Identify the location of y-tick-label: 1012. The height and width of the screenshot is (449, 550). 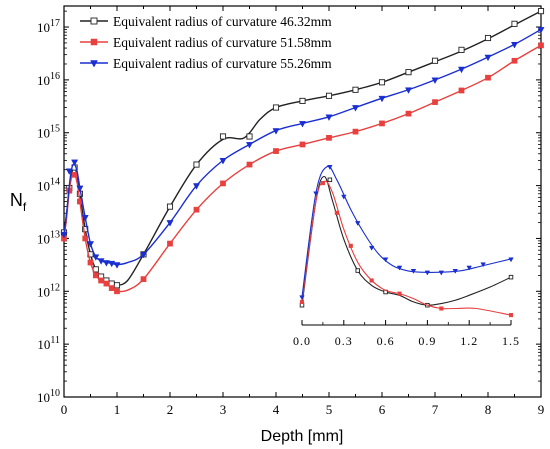
(48, 290).